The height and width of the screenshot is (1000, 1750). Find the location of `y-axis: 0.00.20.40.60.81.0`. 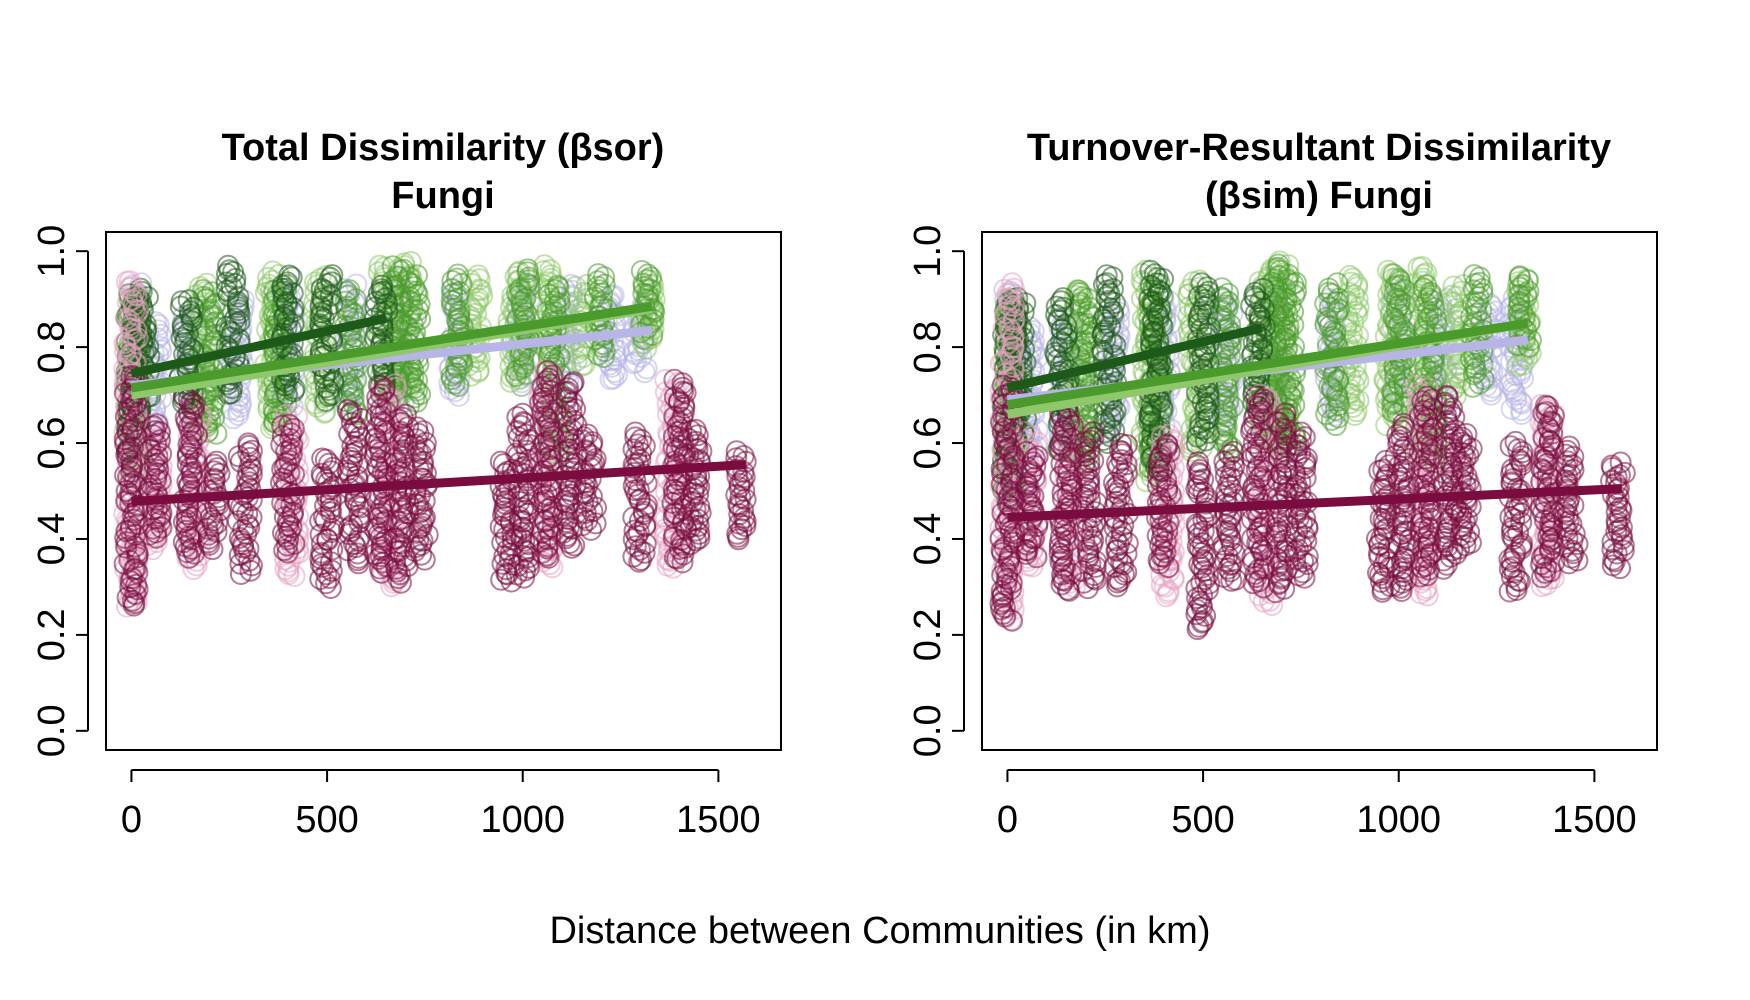

y-axis: 0.00.20.40.60.81.0 is located at coordinates (60, 491).